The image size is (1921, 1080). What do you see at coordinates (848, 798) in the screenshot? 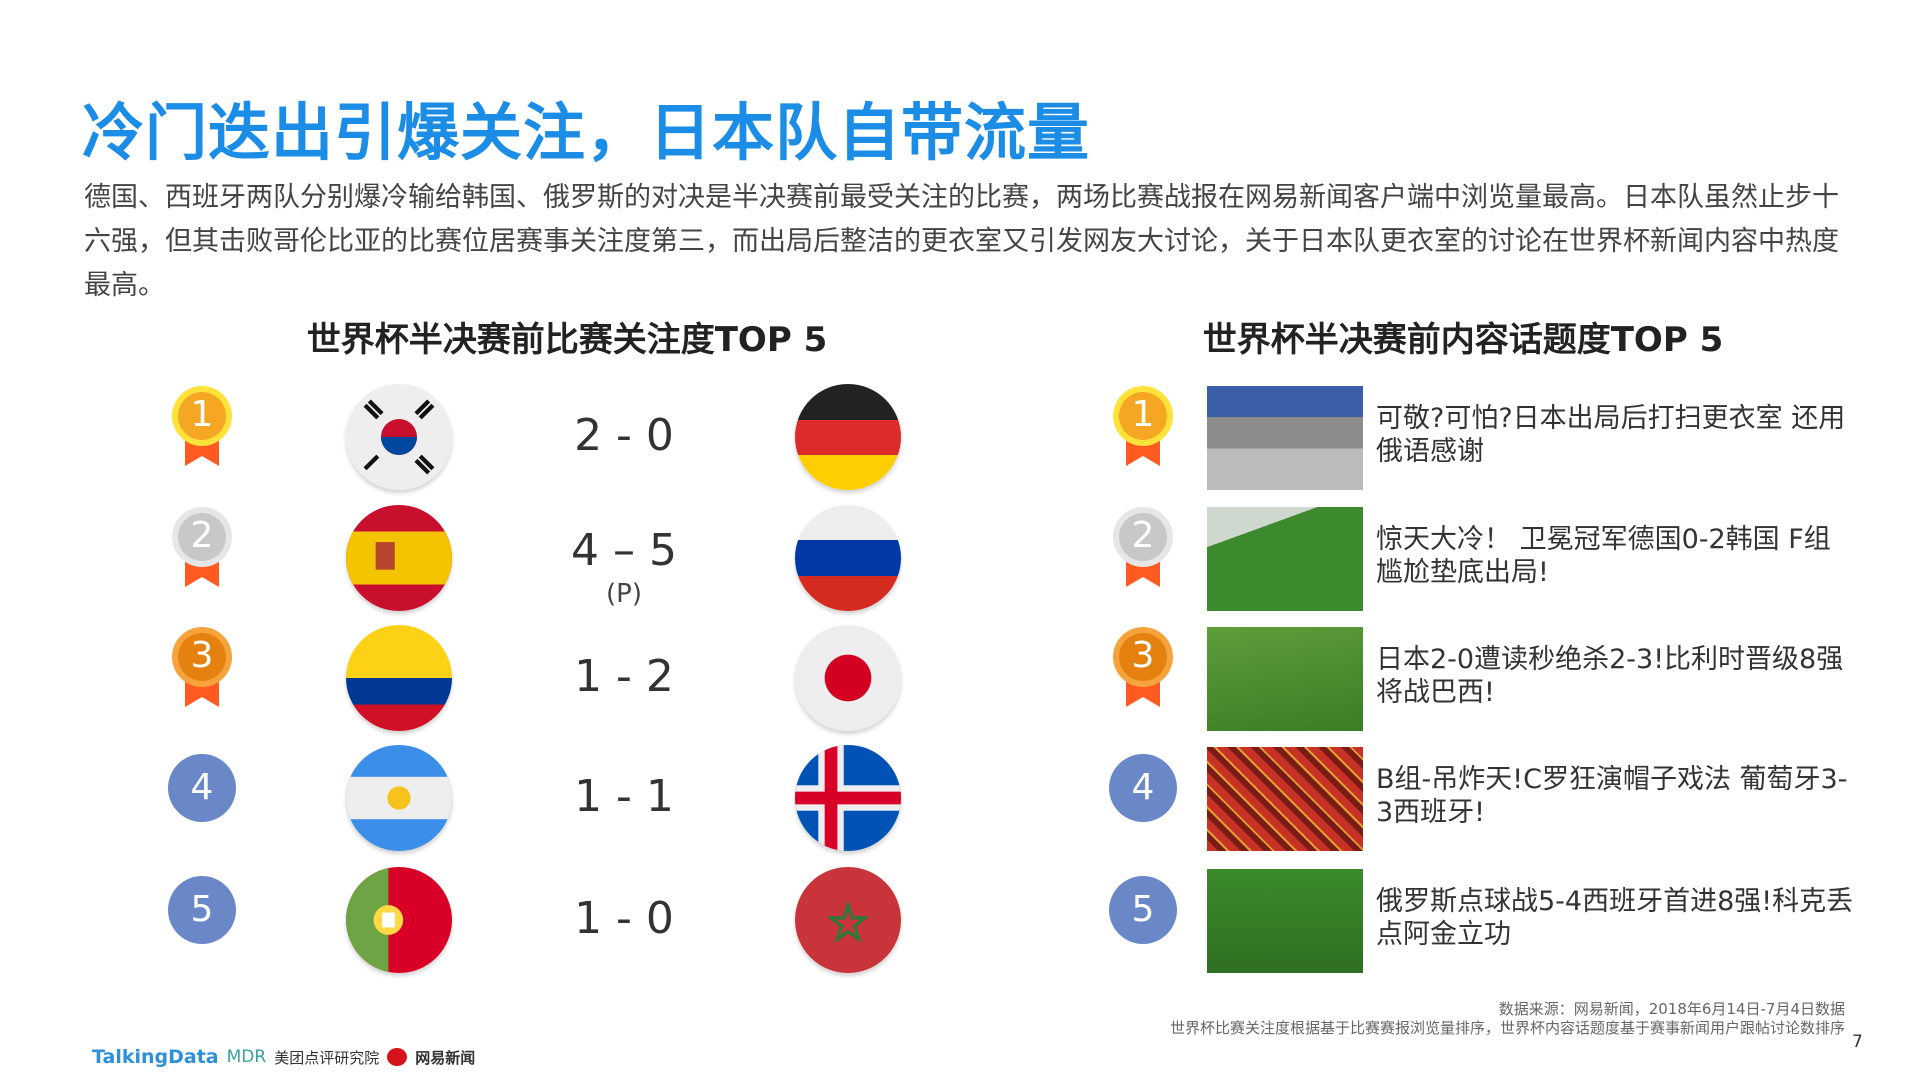
I see `iceland-flag-icon` at bounding box center [848, 798].